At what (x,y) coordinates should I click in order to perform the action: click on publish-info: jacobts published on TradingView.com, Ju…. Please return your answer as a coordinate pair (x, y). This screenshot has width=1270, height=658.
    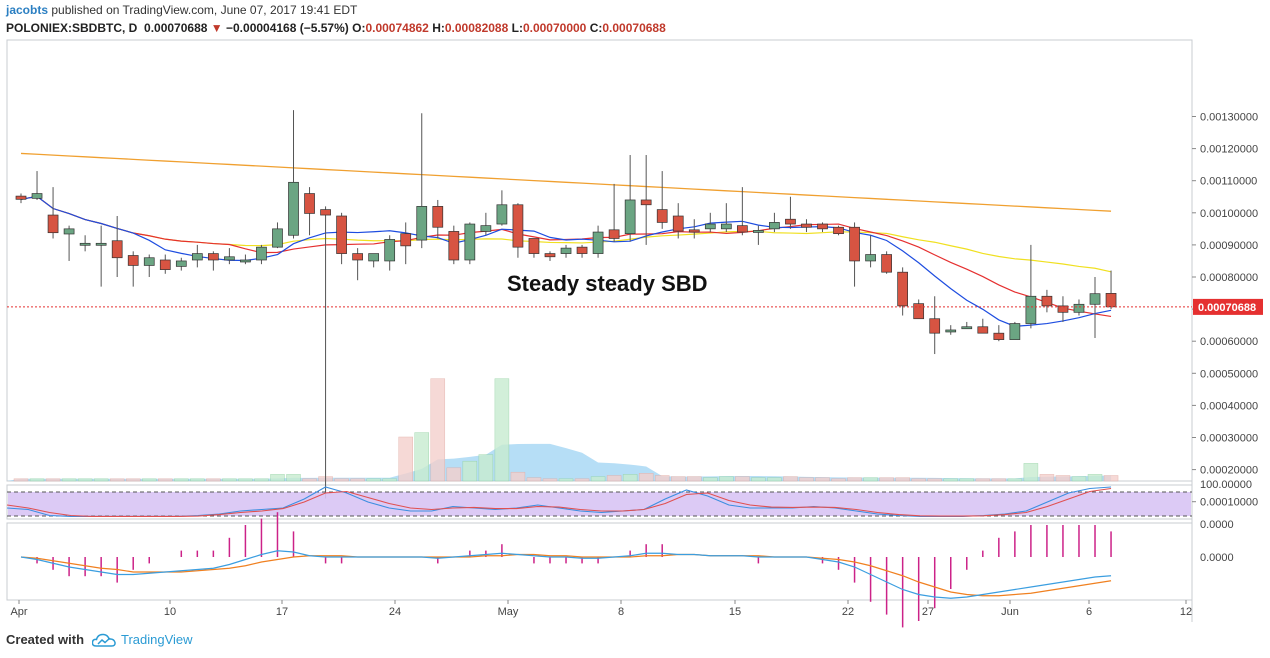
    Looking at the image, I should click on (181, 10).